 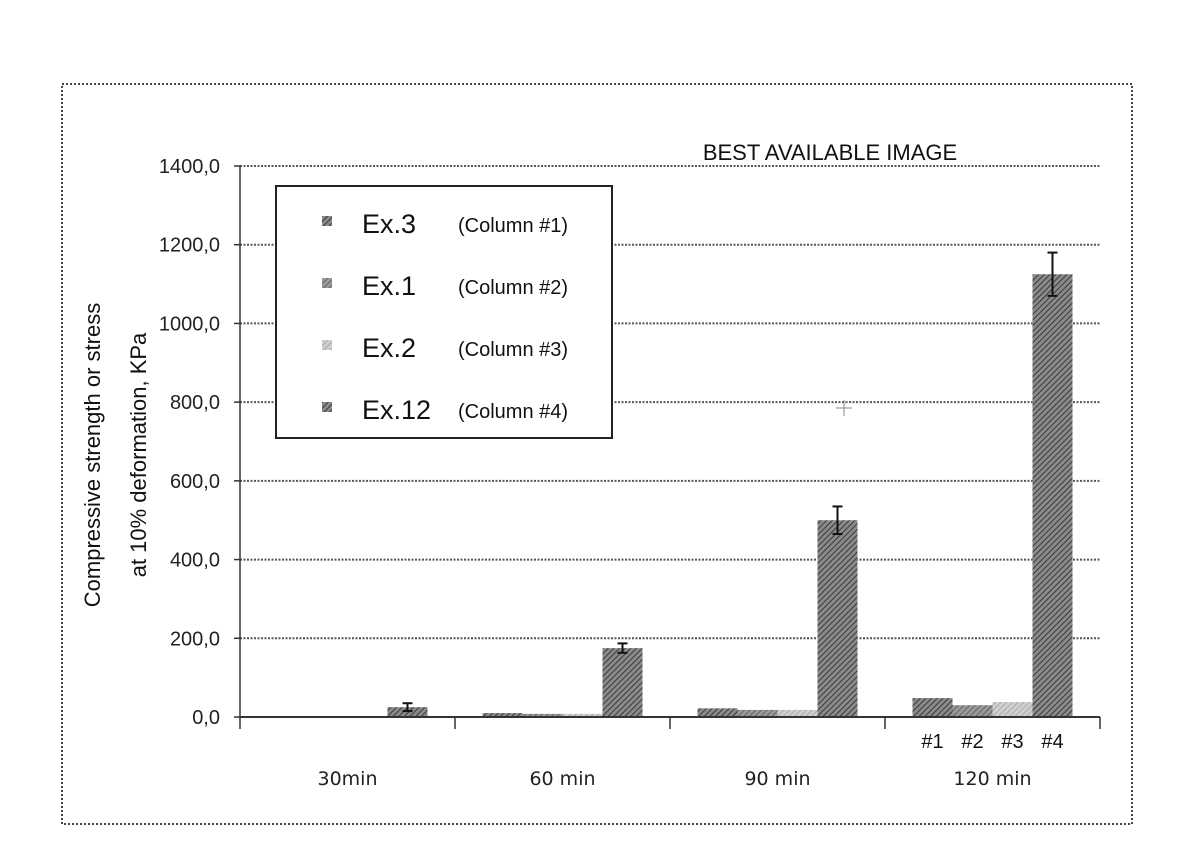 I want to click on legend-column-label: (Column #1), so click(x=513, y=226).